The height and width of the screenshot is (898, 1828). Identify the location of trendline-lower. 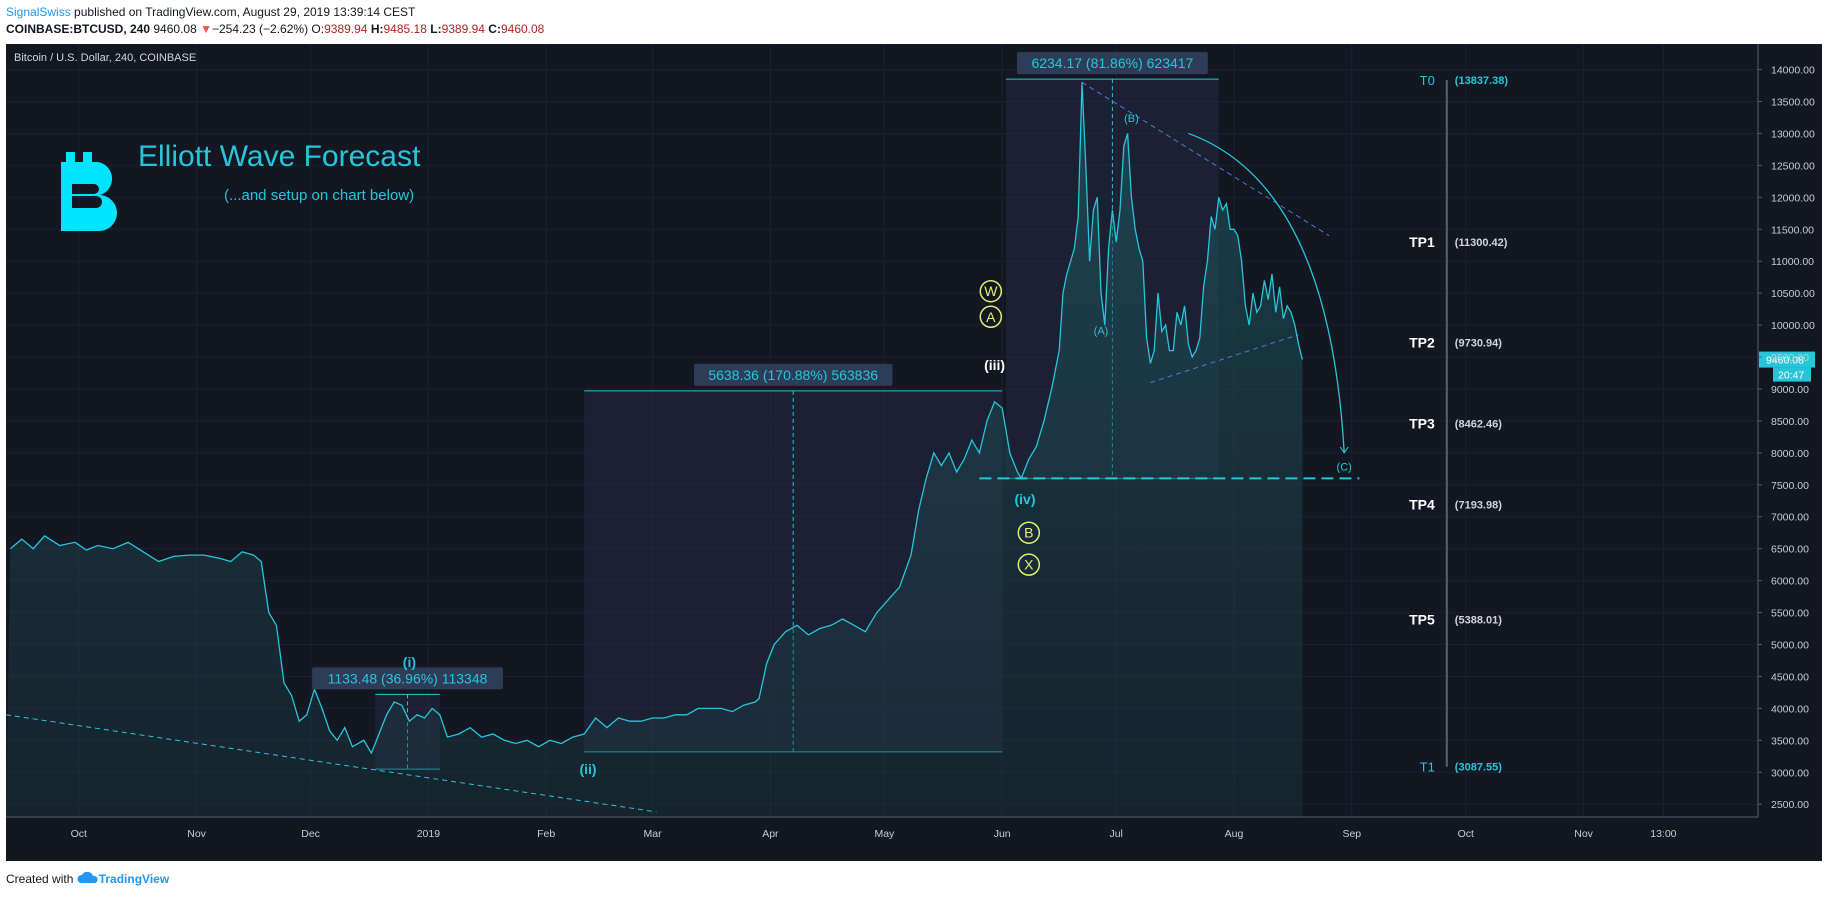
(331, 763).